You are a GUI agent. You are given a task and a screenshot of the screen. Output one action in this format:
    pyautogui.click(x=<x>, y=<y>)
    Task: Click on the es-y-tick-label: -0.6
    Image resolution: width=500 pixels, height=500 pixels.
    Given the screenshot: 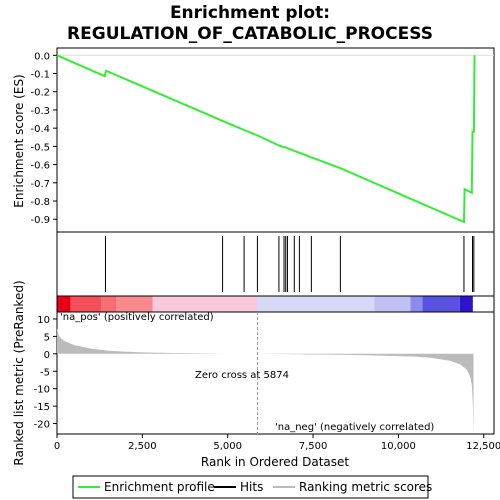 What is the action you would take?
    pyautogui.click(x=40, y=166)
    